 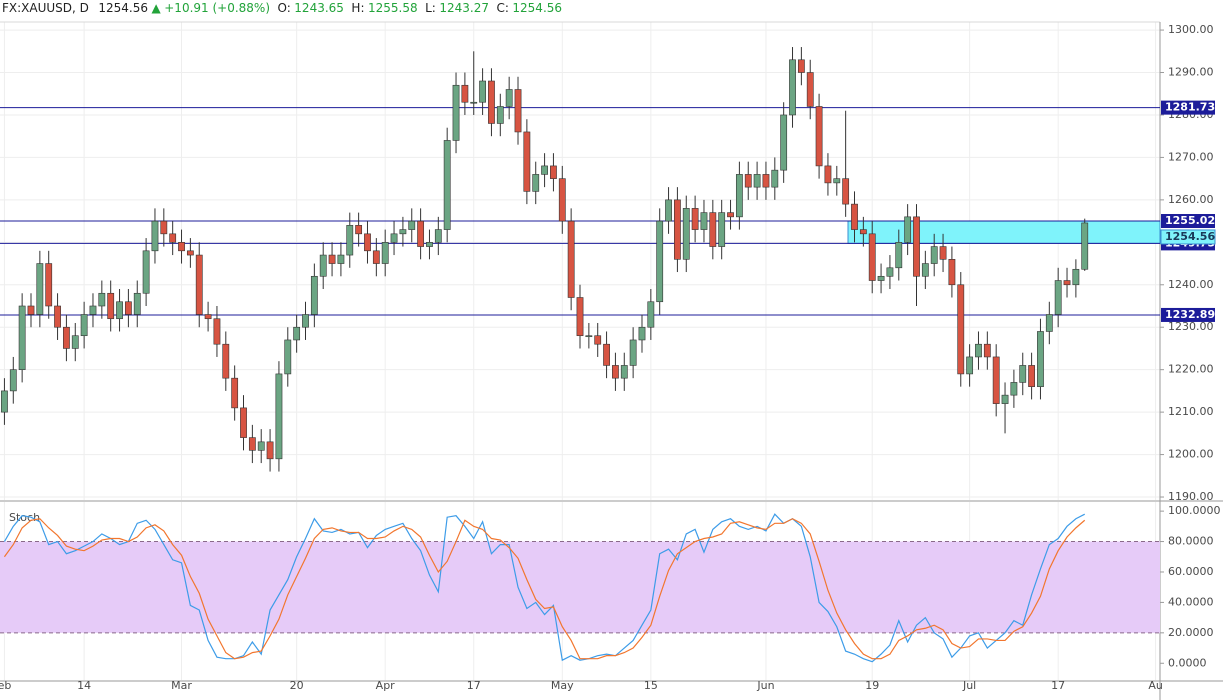 I want to click on change-arrow: ▲, so click(x=157, y=8).